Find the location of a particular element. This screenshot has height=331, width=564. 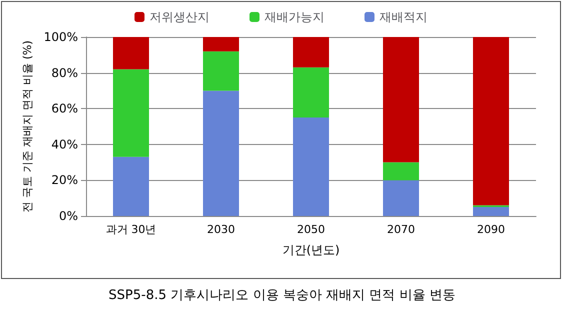

x-tick-label: 과거 30년 is located at coordinates (131, 229).